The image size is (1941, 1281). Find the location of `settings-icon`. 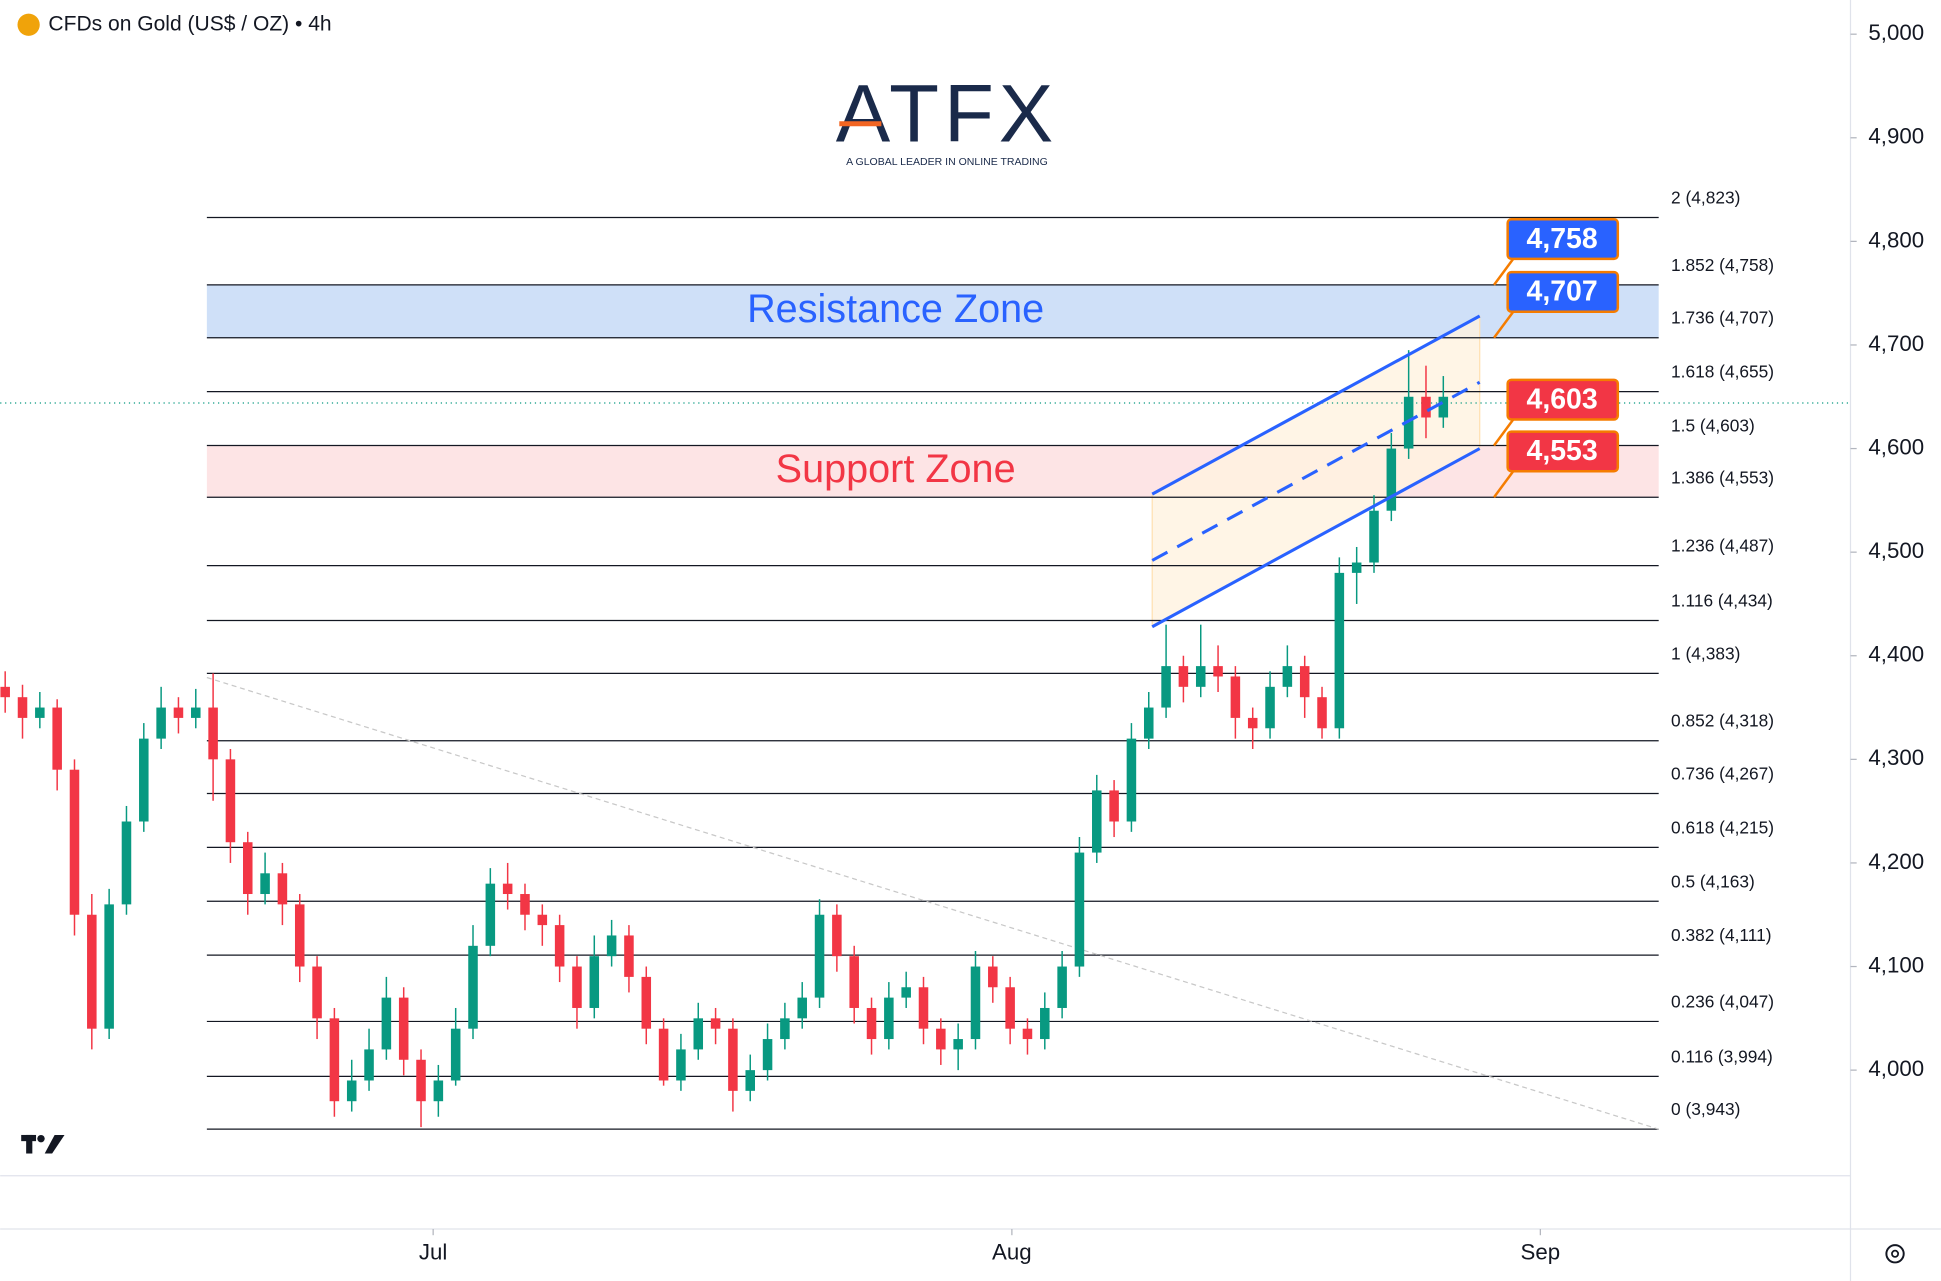

settings-icon is located at coordinates (1895, 1254).